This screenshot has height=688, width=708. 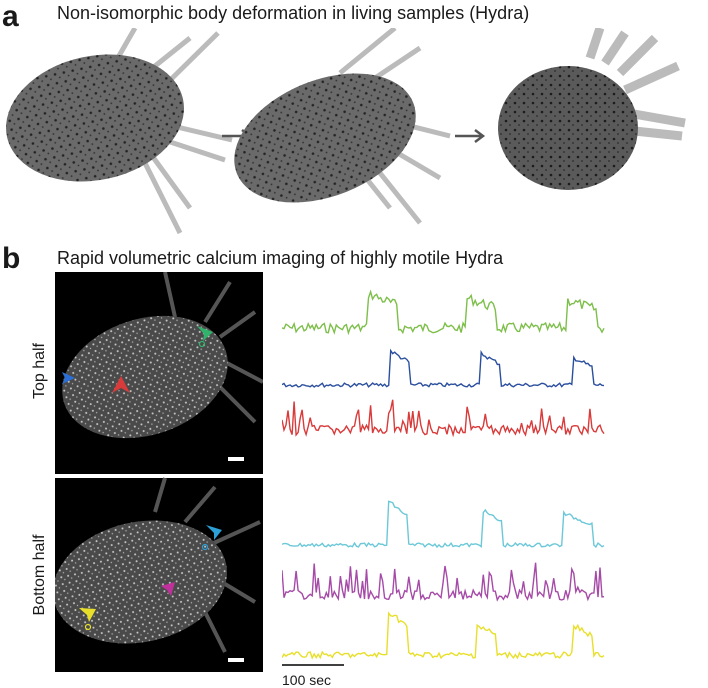 I want to click on blue-arrowhead-marker, so click(x=68, y=378).